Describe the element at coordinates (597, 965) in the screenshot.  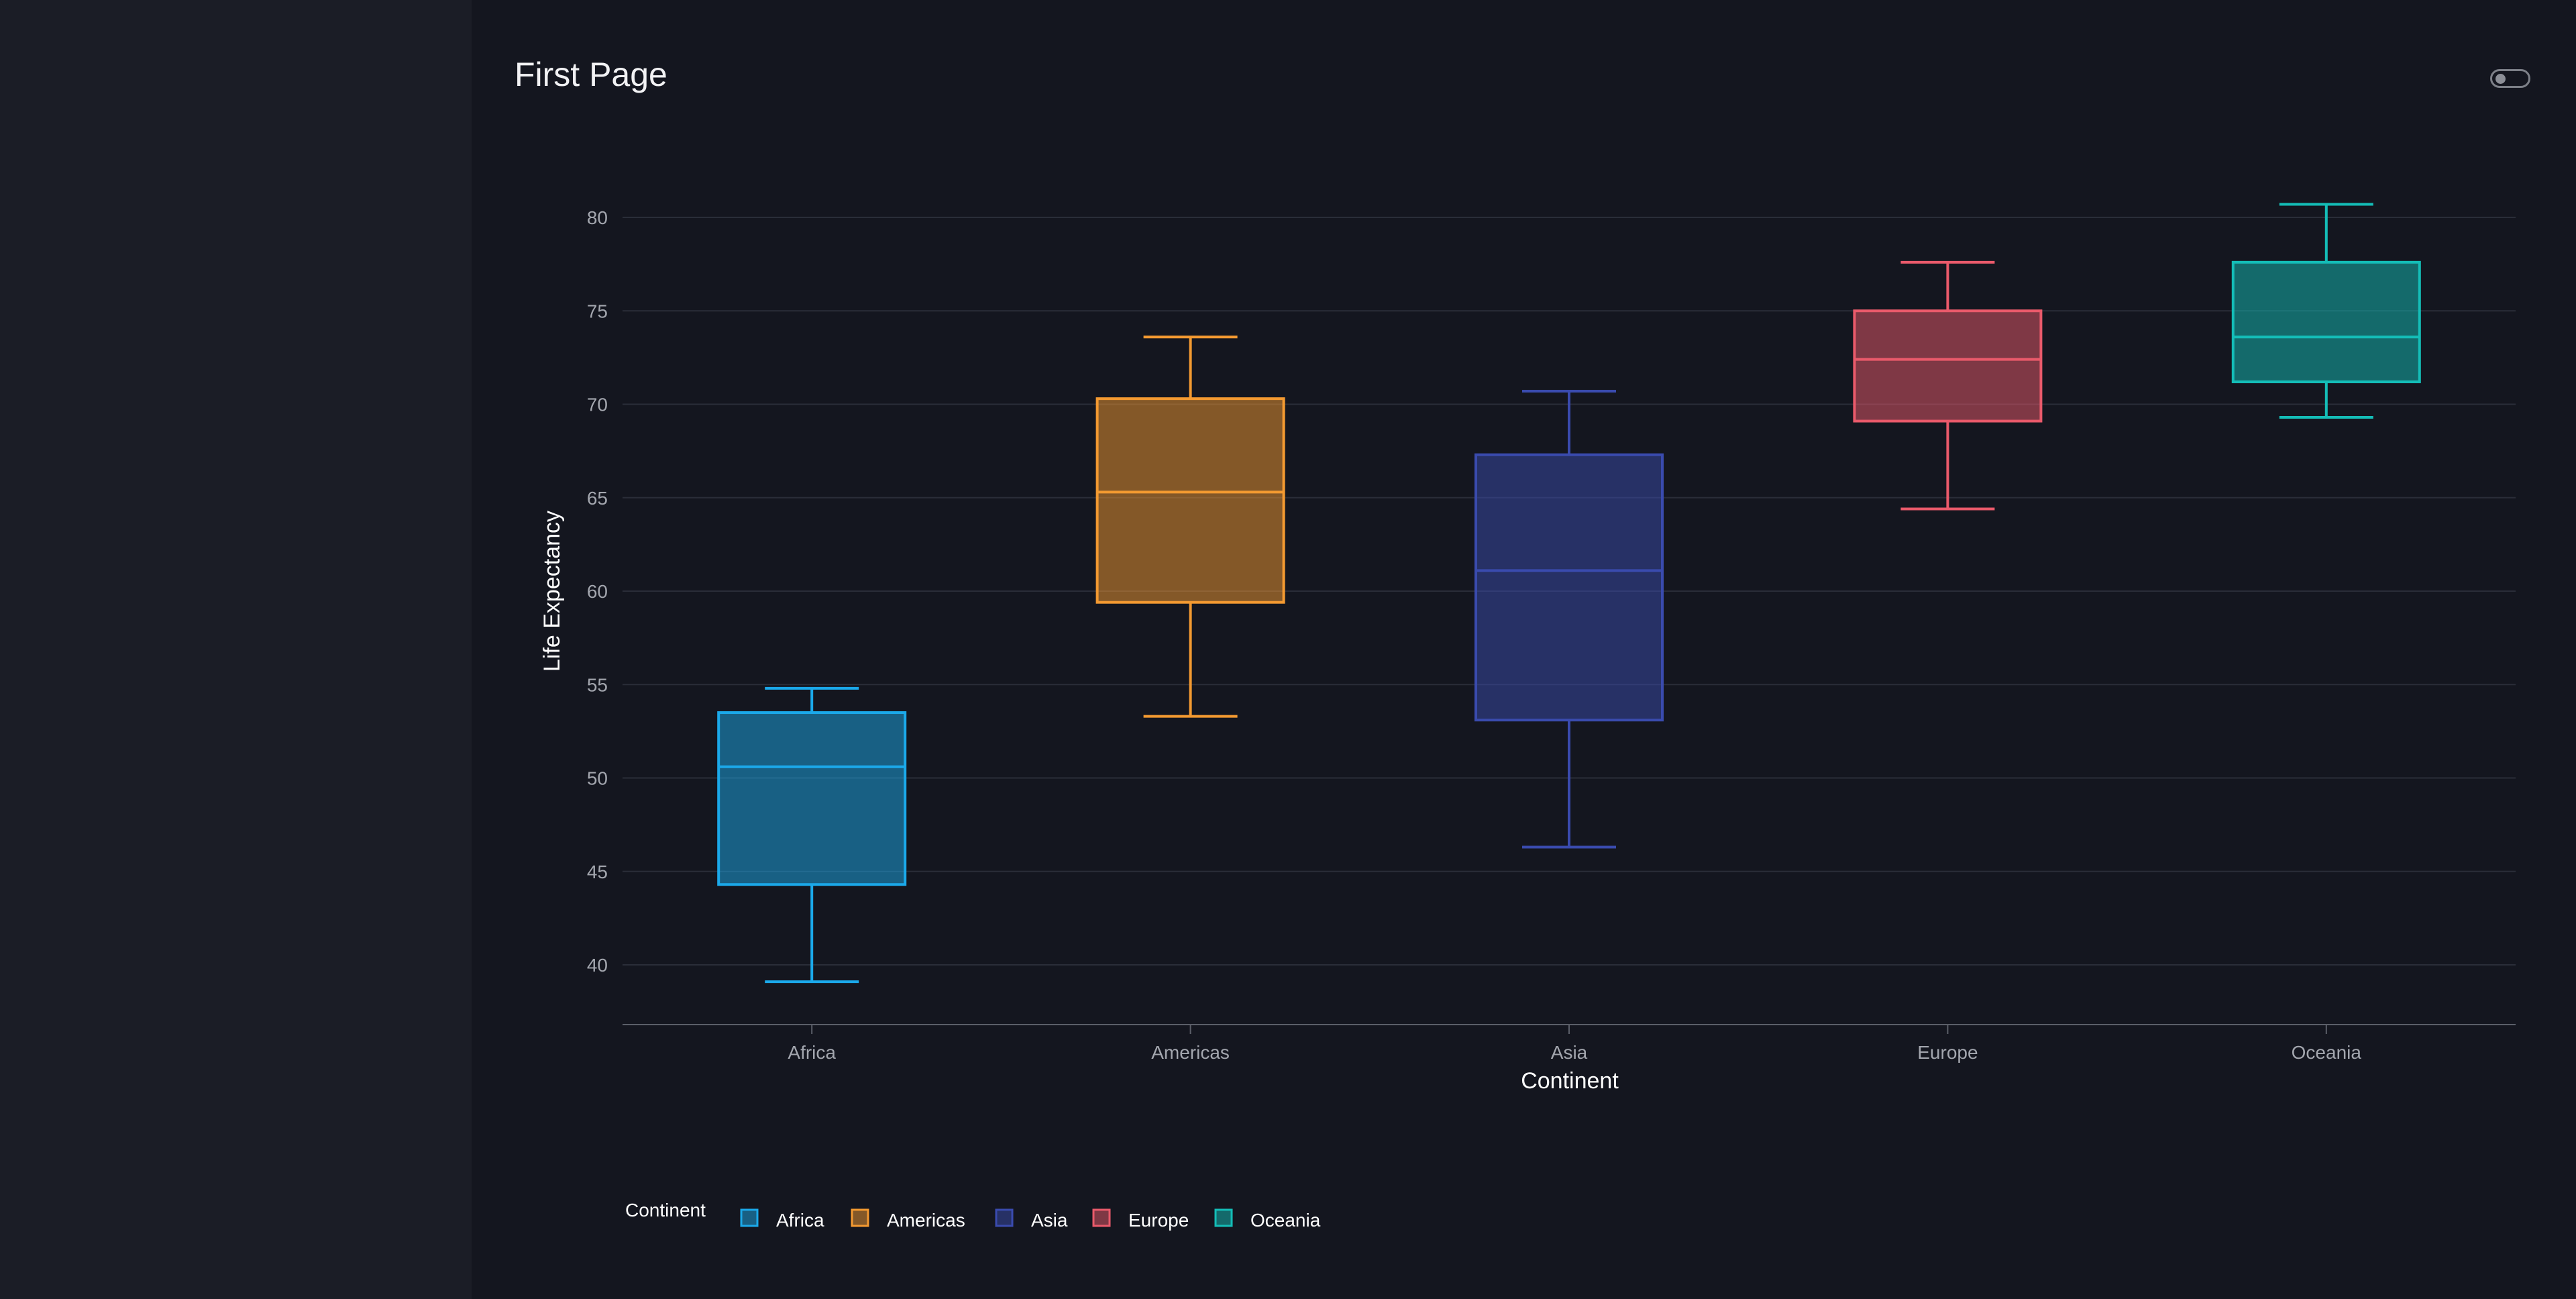
I see `y-tick-label: 40` at that location.